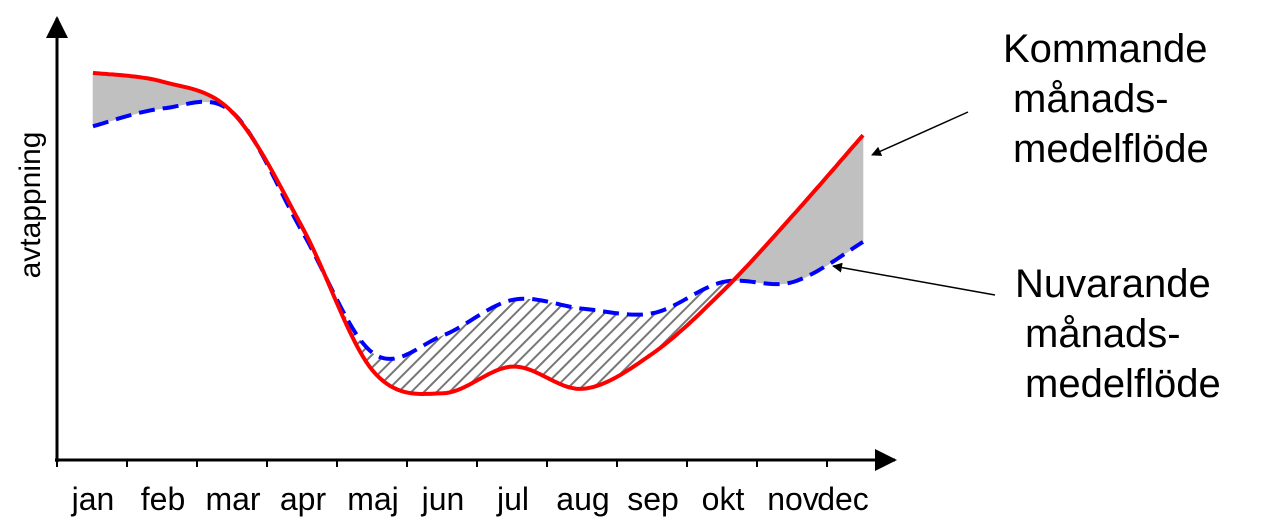  I want to click on annotation: månads-, so click(1103, 334).